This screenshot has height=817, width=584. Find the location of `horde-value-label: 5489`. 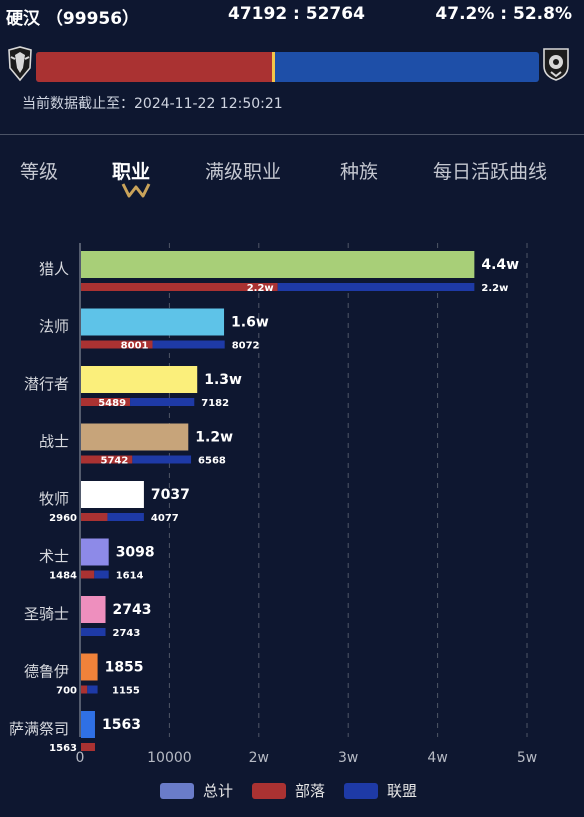

horde-value-label: 5489 is located at coordinates (112, 403).